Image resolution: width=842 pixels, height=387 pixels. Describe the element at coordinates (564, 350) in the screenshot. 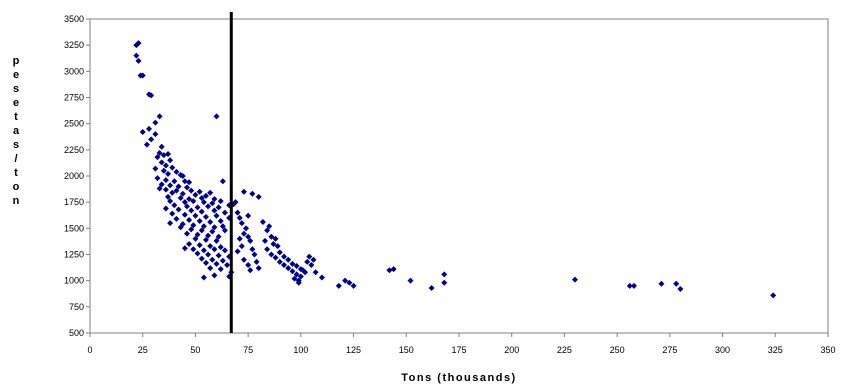

I see `x-tick-label: 225` at that location.